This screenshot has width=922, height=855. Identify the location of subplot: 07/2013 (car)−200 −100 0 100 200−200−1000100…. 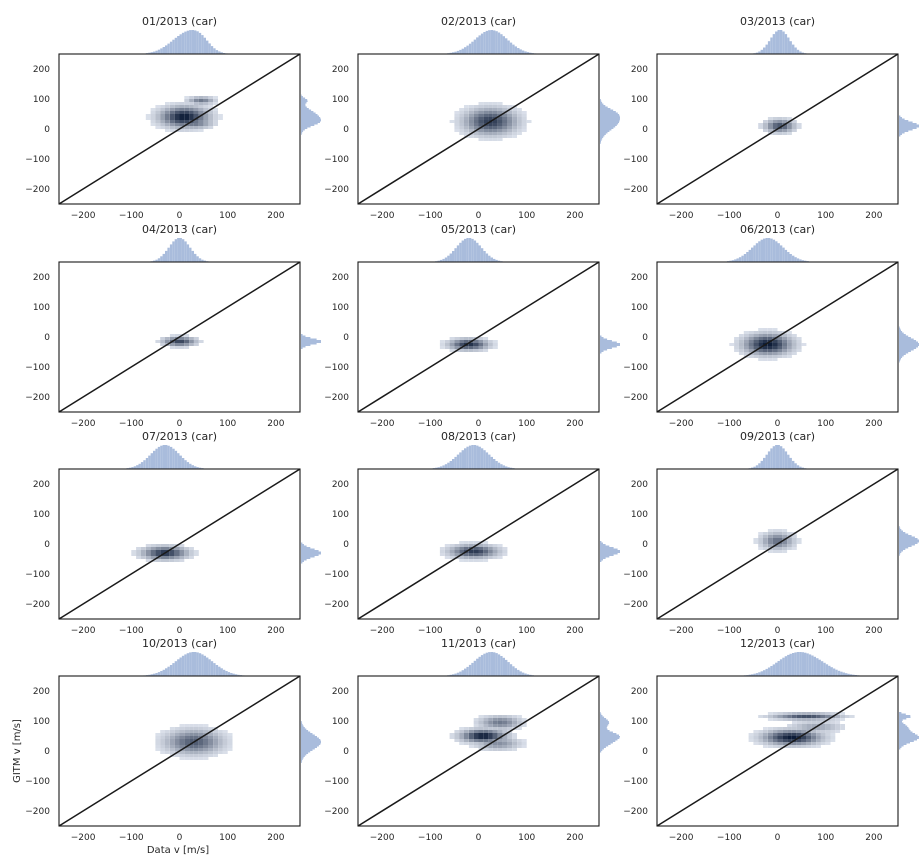
(173, 533).